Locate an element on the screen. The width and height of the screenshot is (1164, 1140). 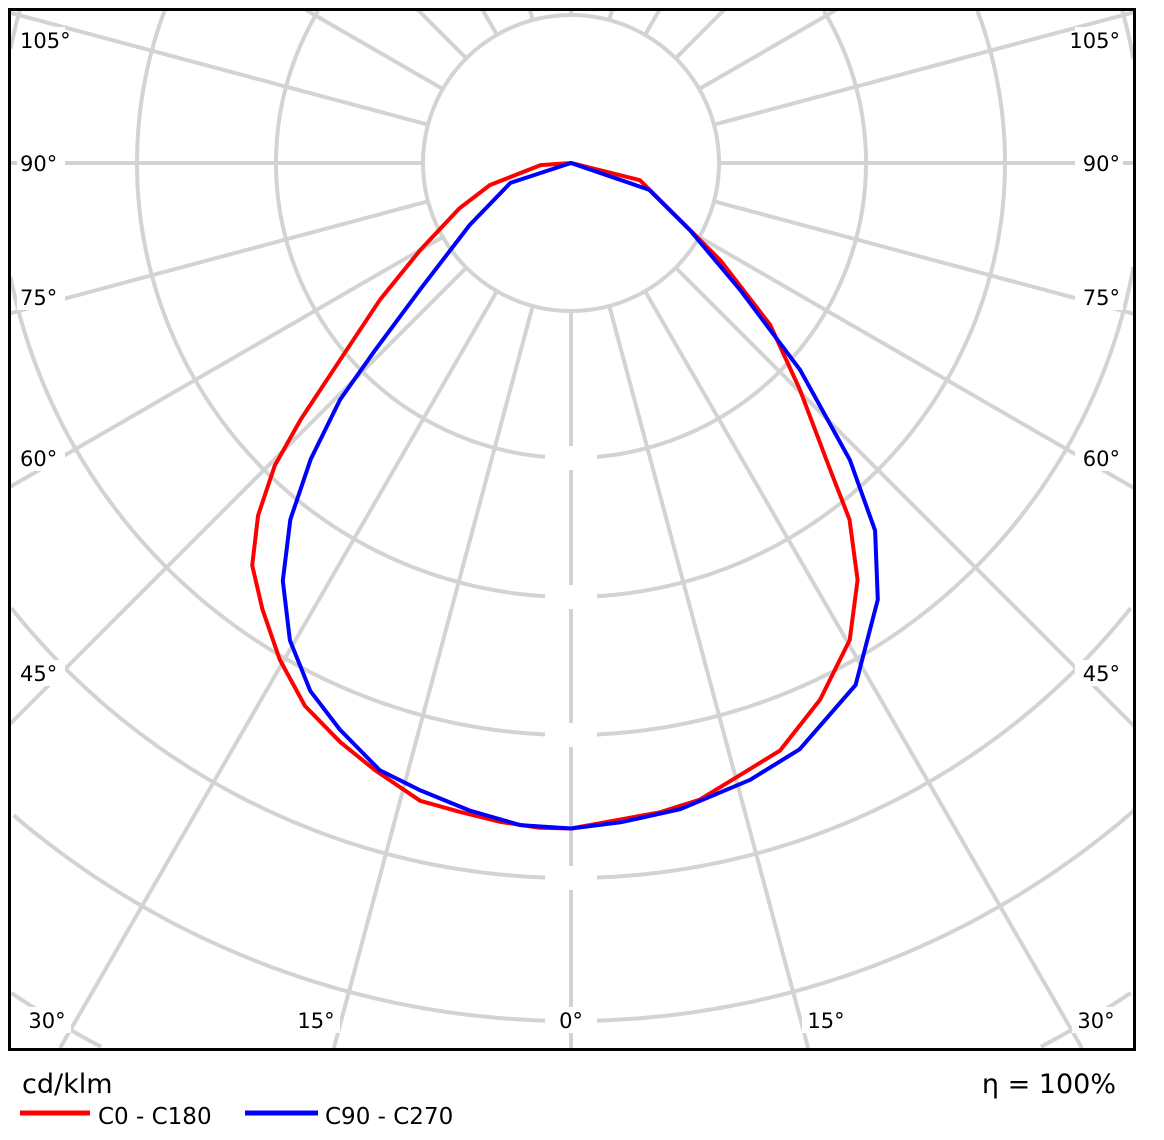
angle-label-left: 45° is located at coordinates (38, 674).